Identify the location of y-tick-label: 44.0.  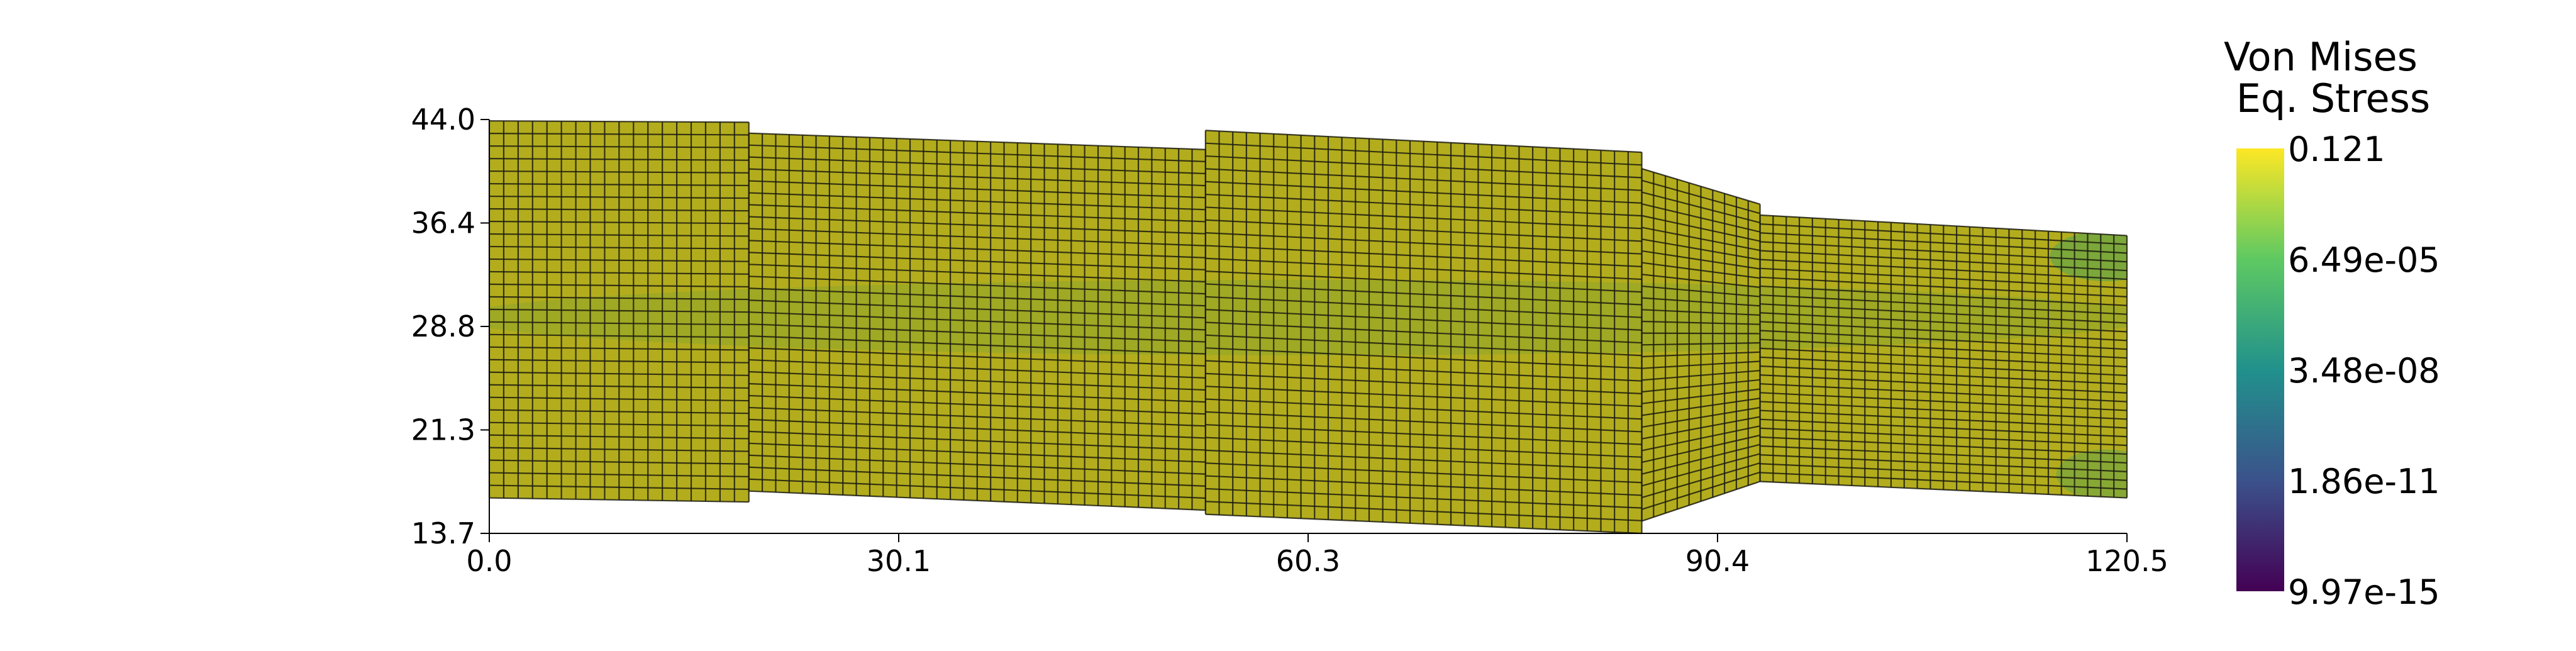
(443, 120).